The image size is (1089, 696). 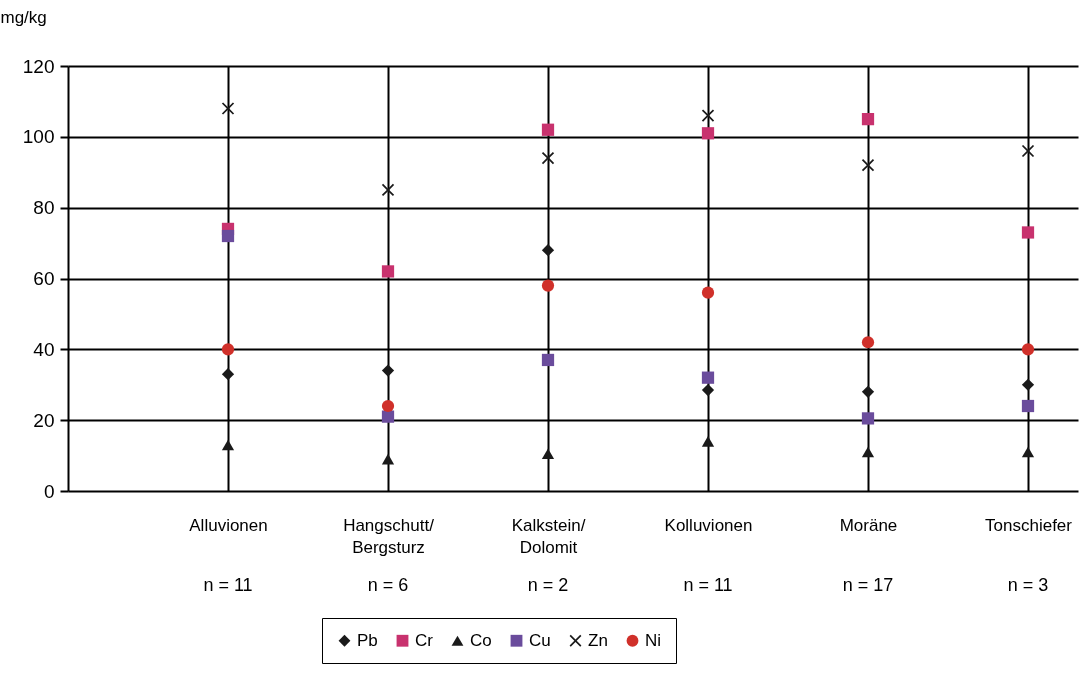 I want to click on legend-label: Cu, so click(x=540, y=640).